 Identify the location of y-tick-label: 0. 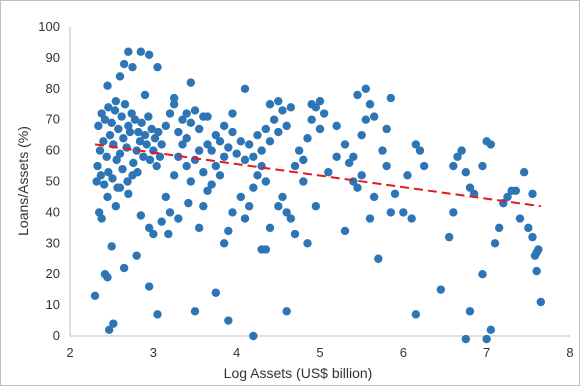
(56, 335).